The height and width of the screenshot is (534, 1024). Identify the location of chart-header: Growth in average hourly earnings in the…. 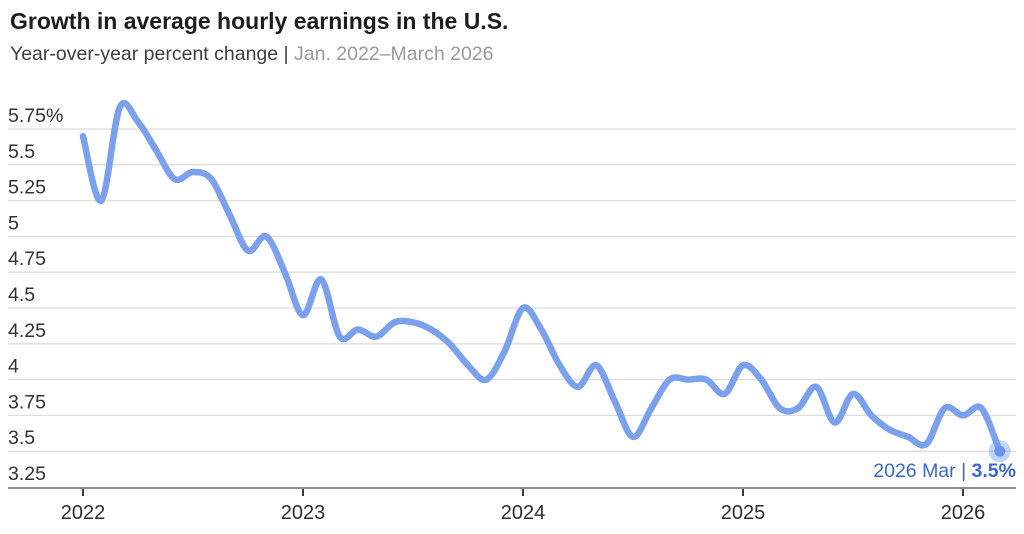
(510, 37).